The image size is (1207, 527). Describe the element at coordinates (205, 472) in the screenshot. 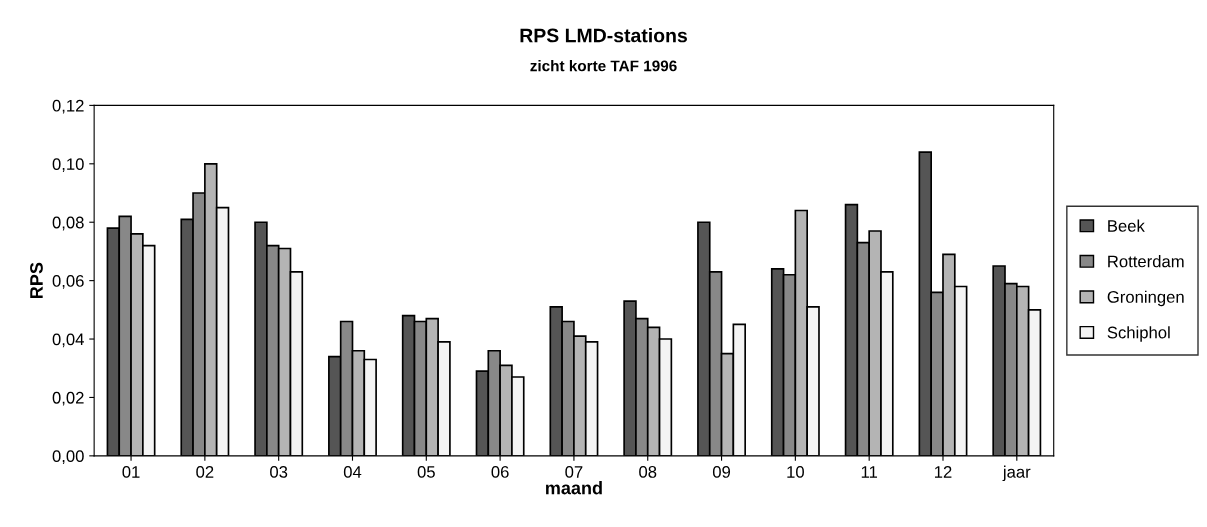

I see `x-tick-label: 02` at that location.